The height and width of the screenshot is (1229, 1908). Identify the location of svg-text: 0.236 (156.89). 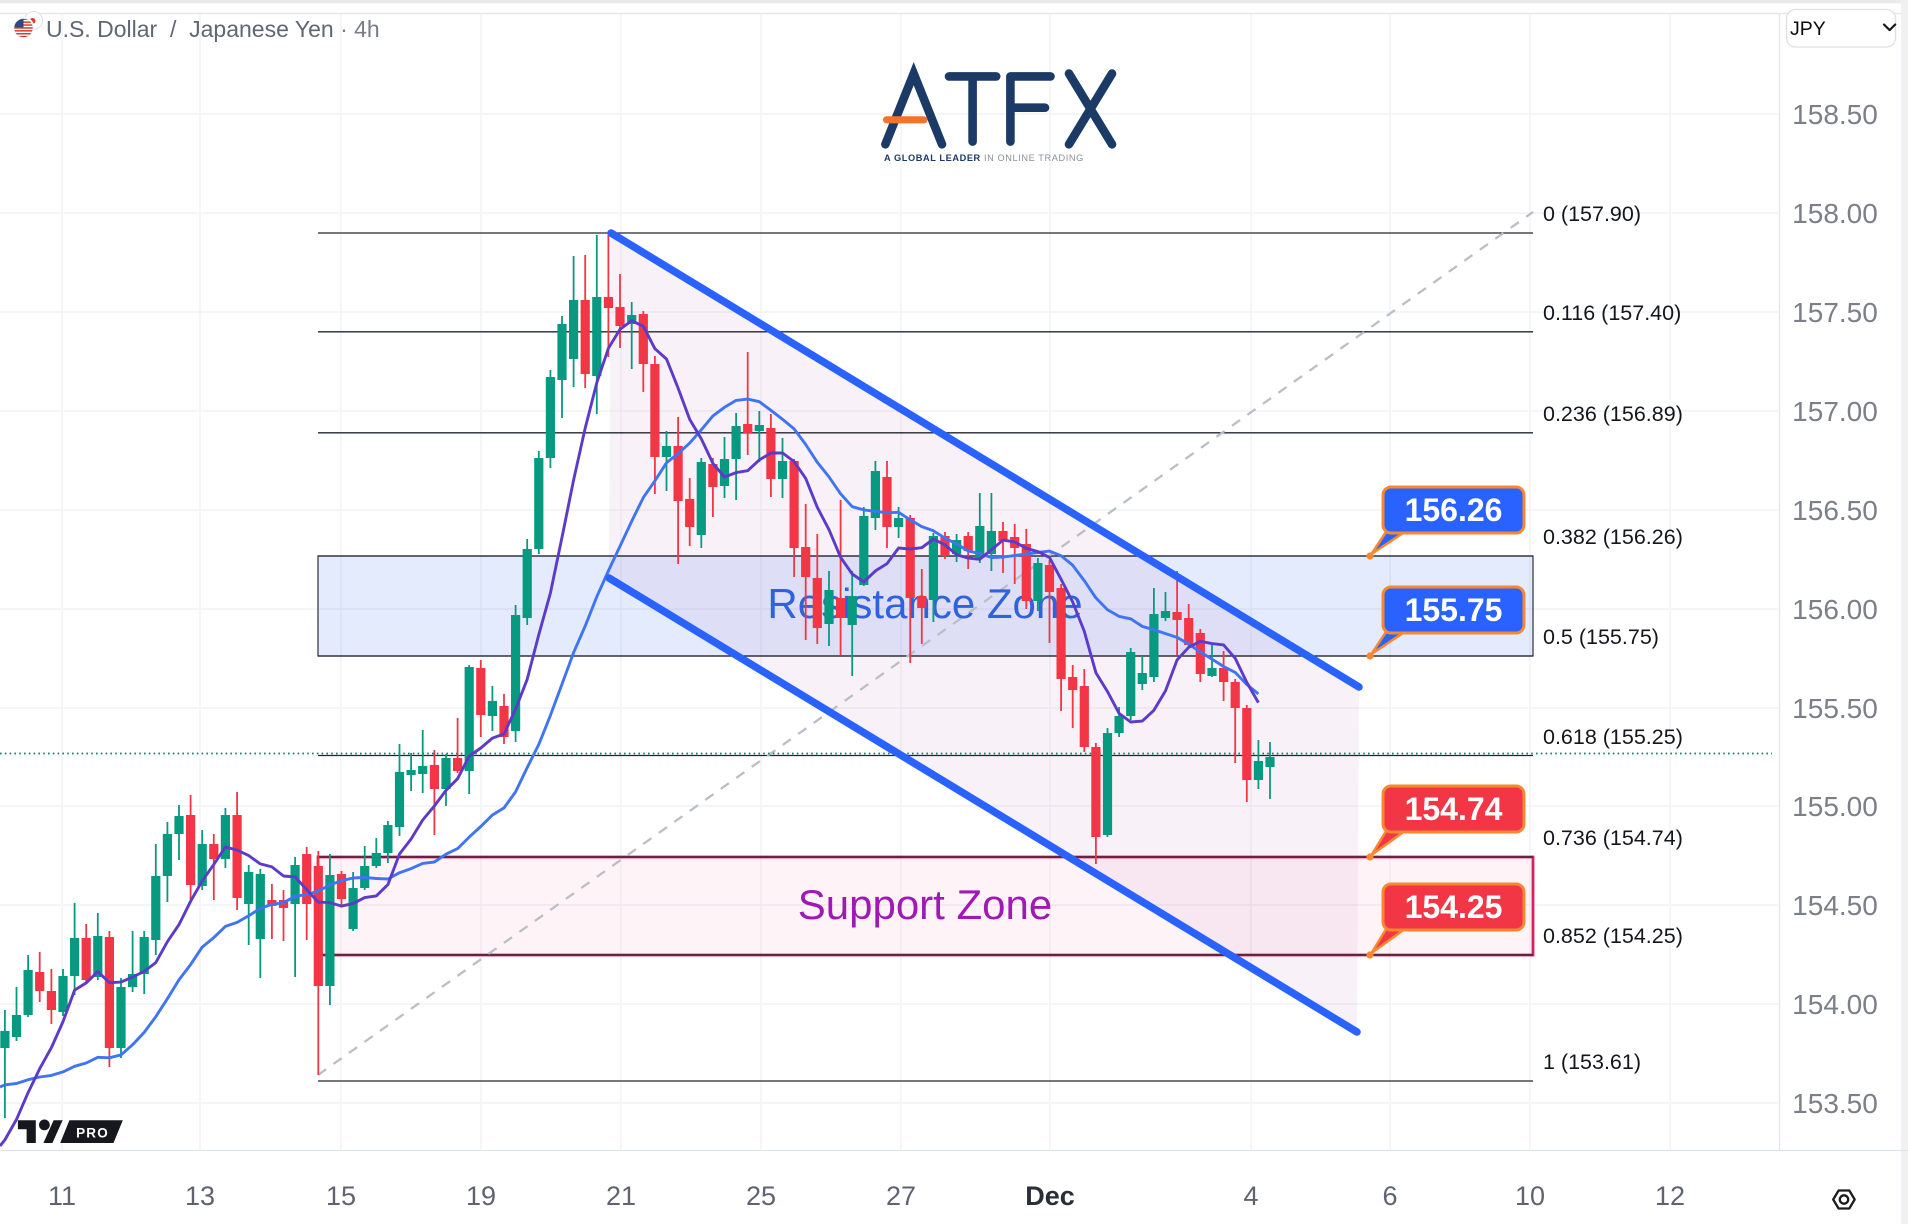
(1613, 414).